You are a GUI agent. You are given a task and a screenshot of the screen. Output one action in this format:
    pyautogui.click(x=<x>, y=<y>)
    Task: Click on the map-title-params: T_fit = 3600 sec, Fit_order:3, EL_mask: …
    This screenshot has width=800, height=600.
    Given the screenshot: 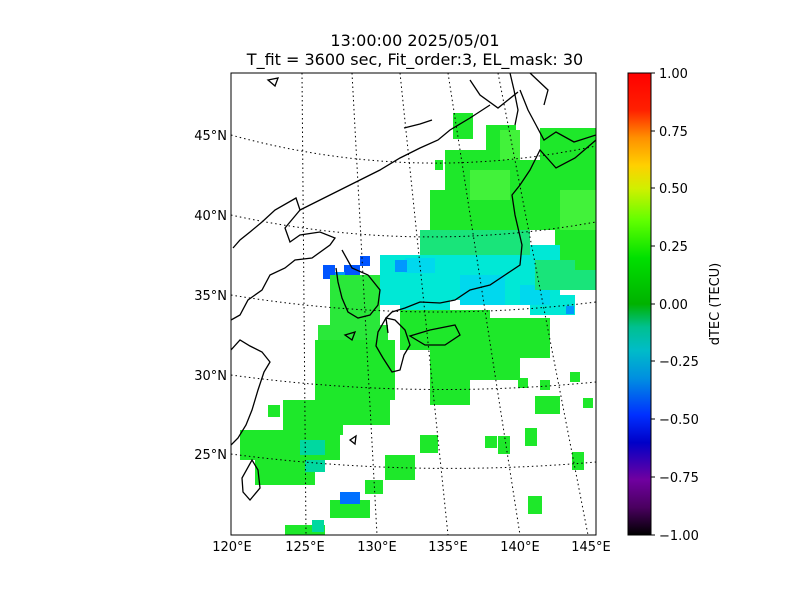 What is the action you would take?
    pyautogui.click(x=415, y=59)
    